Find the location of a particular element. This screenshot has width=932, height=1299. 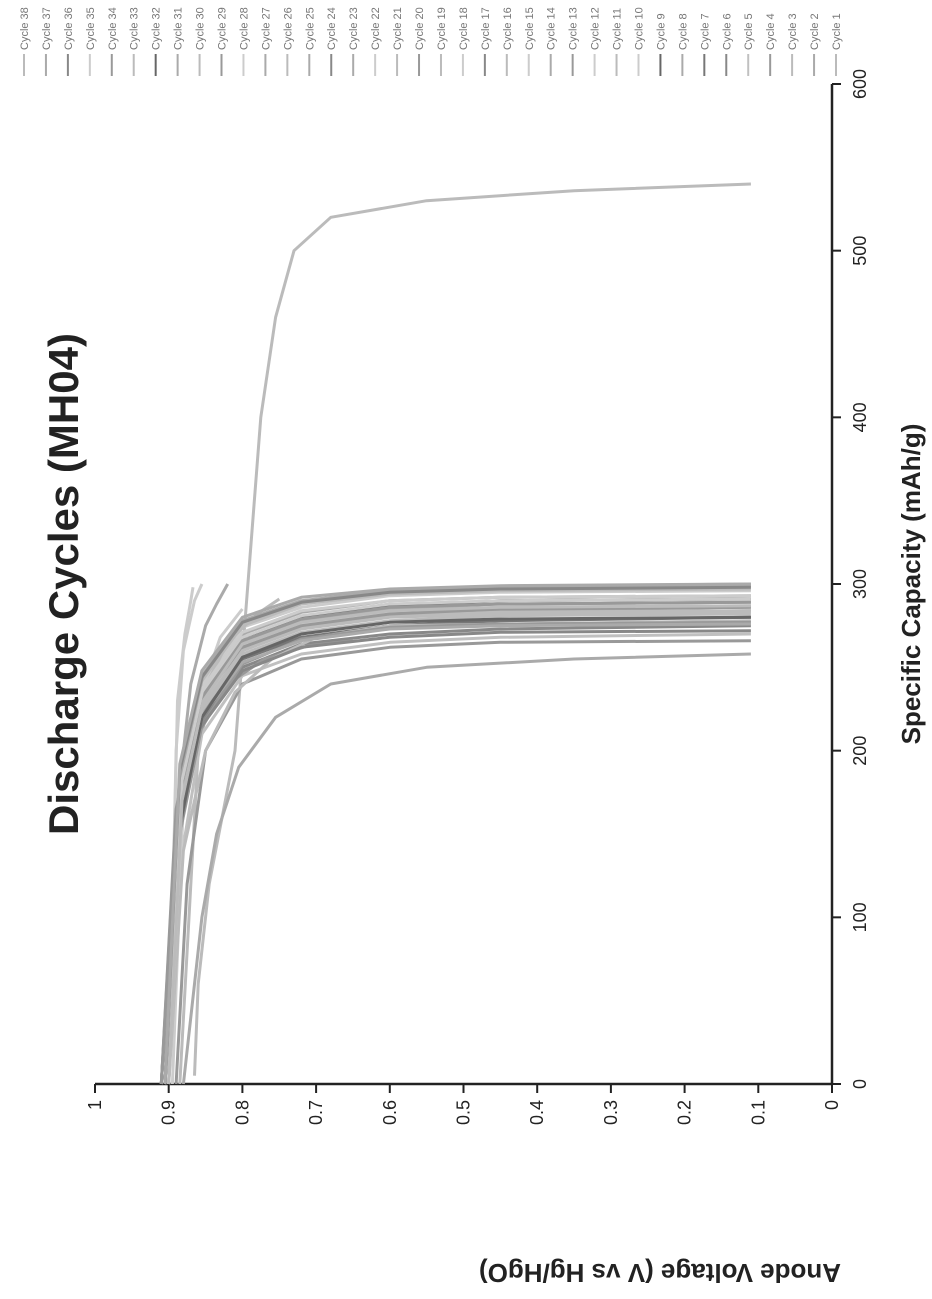

legend-item-label: Cycle 24 is located at coordinates (332, 28).